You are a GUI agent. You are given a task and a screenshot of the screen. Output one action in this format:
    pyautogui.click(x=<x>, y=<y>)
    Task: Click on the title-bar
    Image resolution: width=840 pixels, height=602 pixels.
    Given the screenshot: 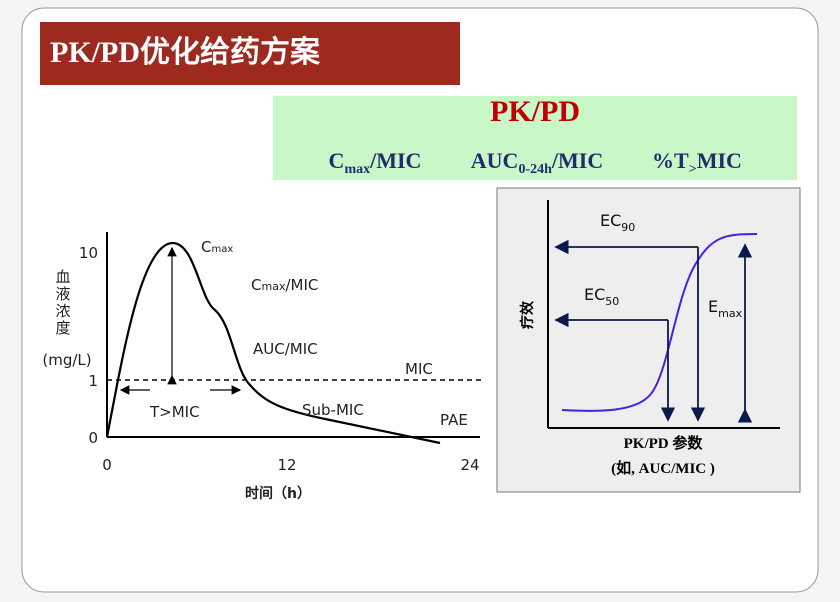 What is the action you would take?
    pyautogui.click(x=250, y=53)
    